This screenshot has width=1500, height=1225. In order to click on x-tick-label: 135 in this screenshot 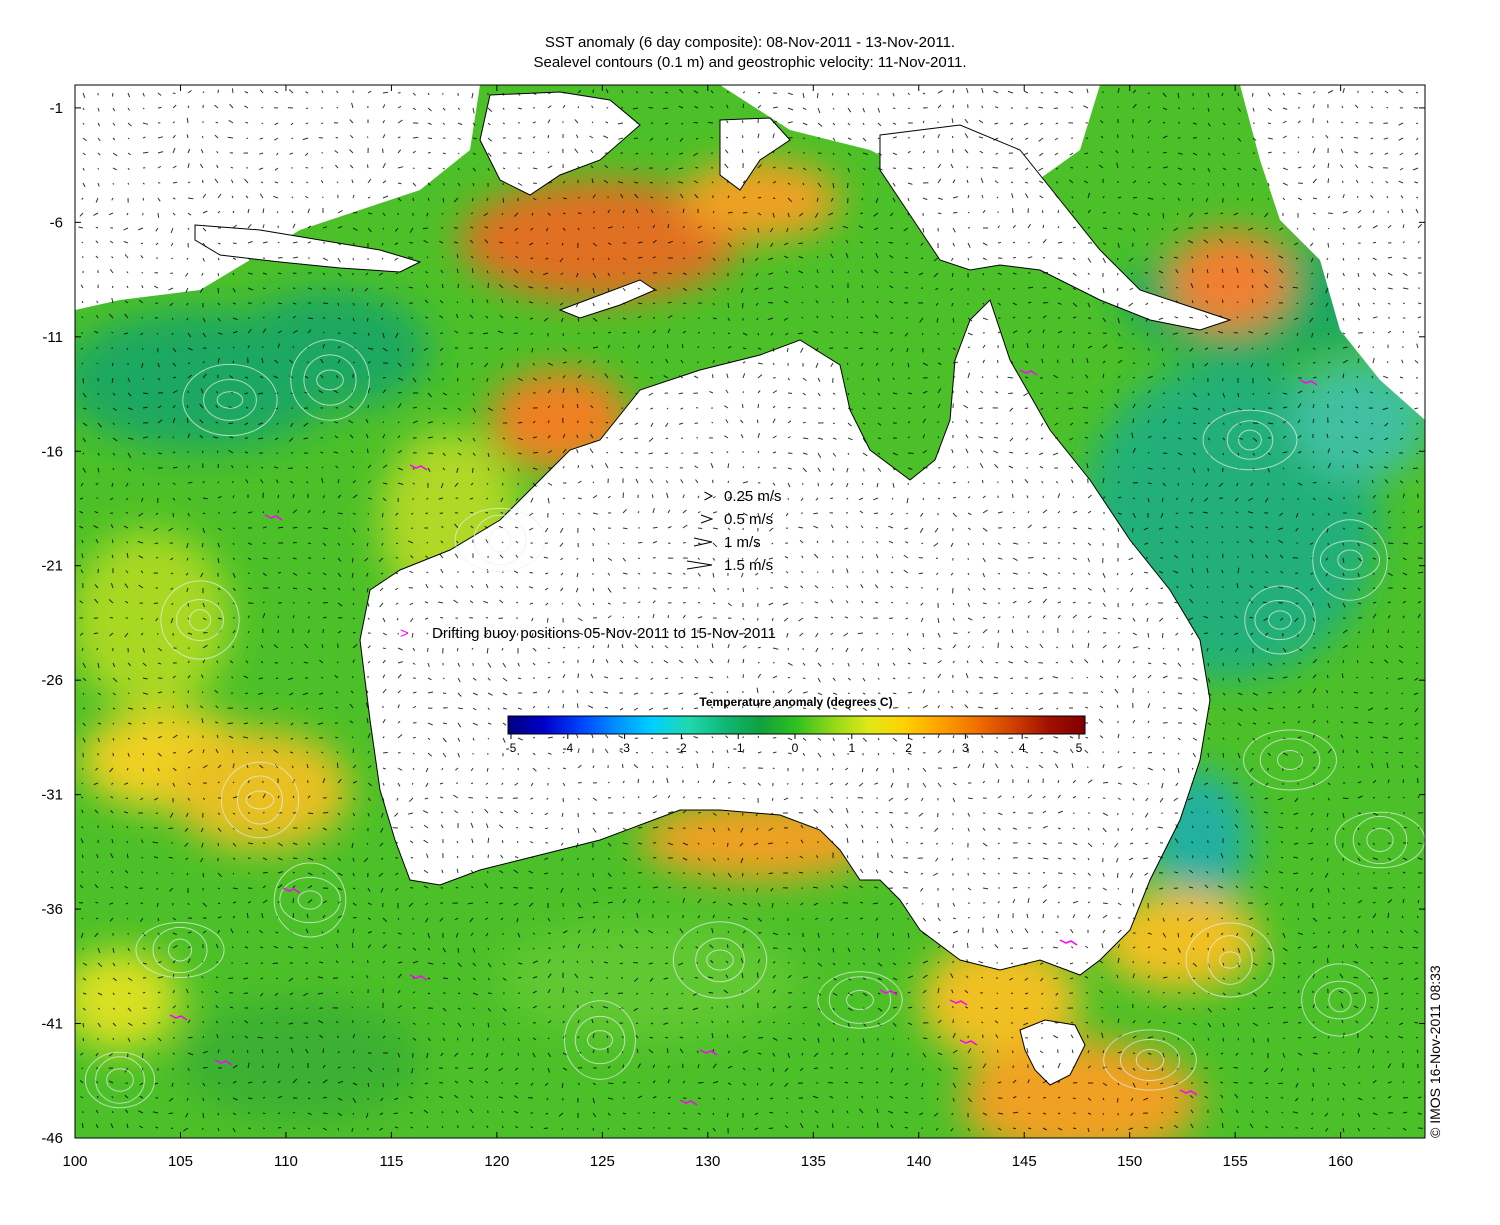, I will do `click(813, 1161)`.